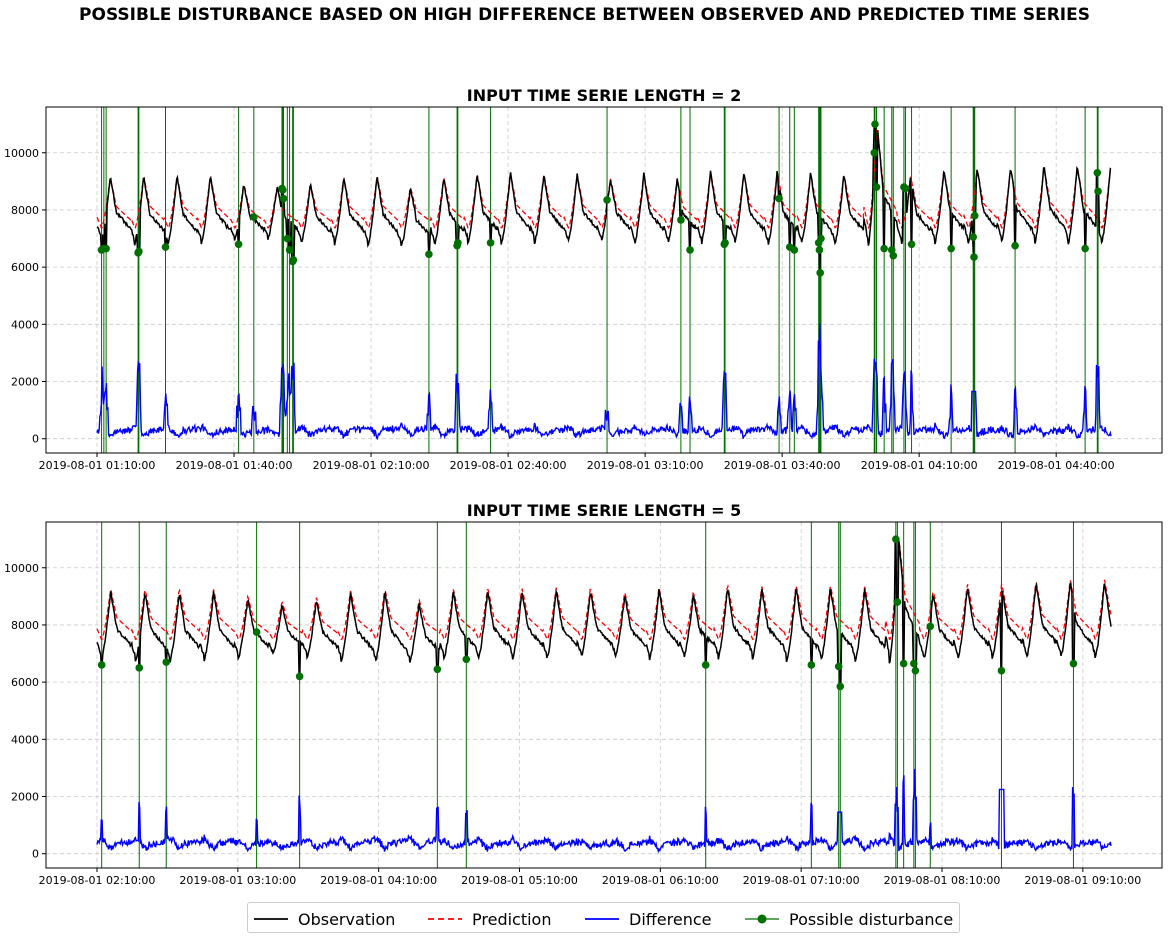  What do you see at coordinates (670, 919) in the screenshot?
I see `legend-label-difference: Difference` at bounding box center [670, 919].